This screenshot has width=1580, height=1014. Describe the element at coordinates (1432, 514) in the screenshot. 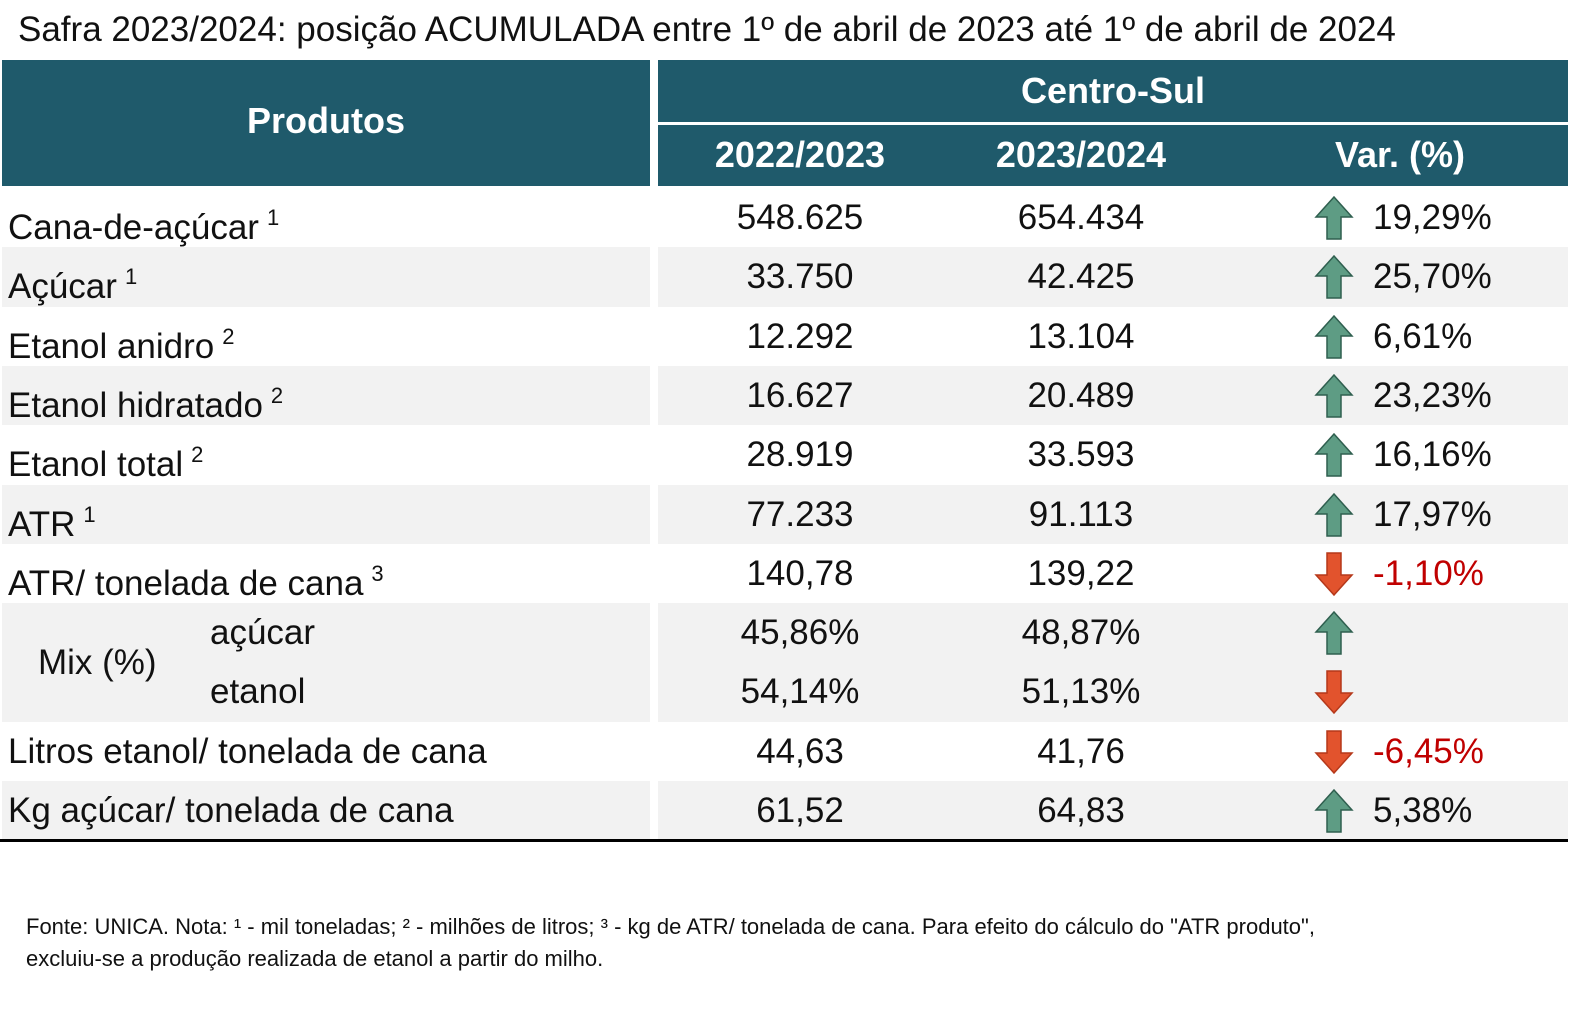

I see `variation: 17,97%` at that location.